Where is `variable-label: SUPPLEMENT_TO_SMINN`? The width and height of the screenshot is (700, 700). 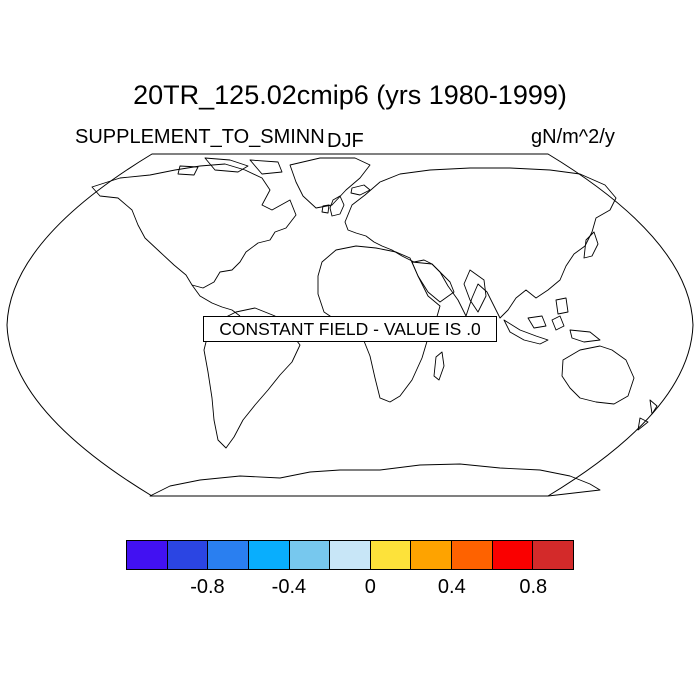
variable-label: SUPPLEMENT_TO_SMINN is located at coordinates (200, 137).